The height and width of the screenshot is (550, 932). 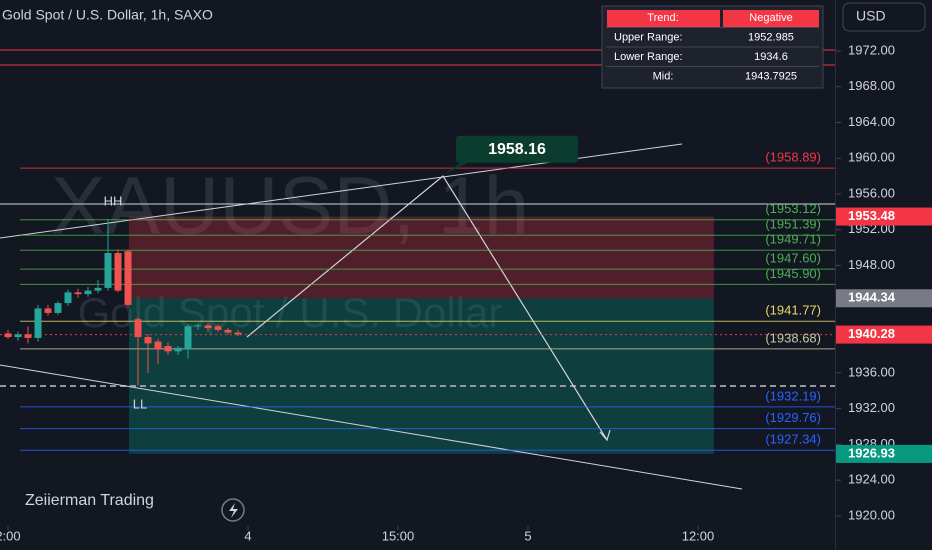 What do you see at coordinates (648, 57) in the screenshot?
I see `table-cell: Lower Range:` at bounding box center [648, 57].